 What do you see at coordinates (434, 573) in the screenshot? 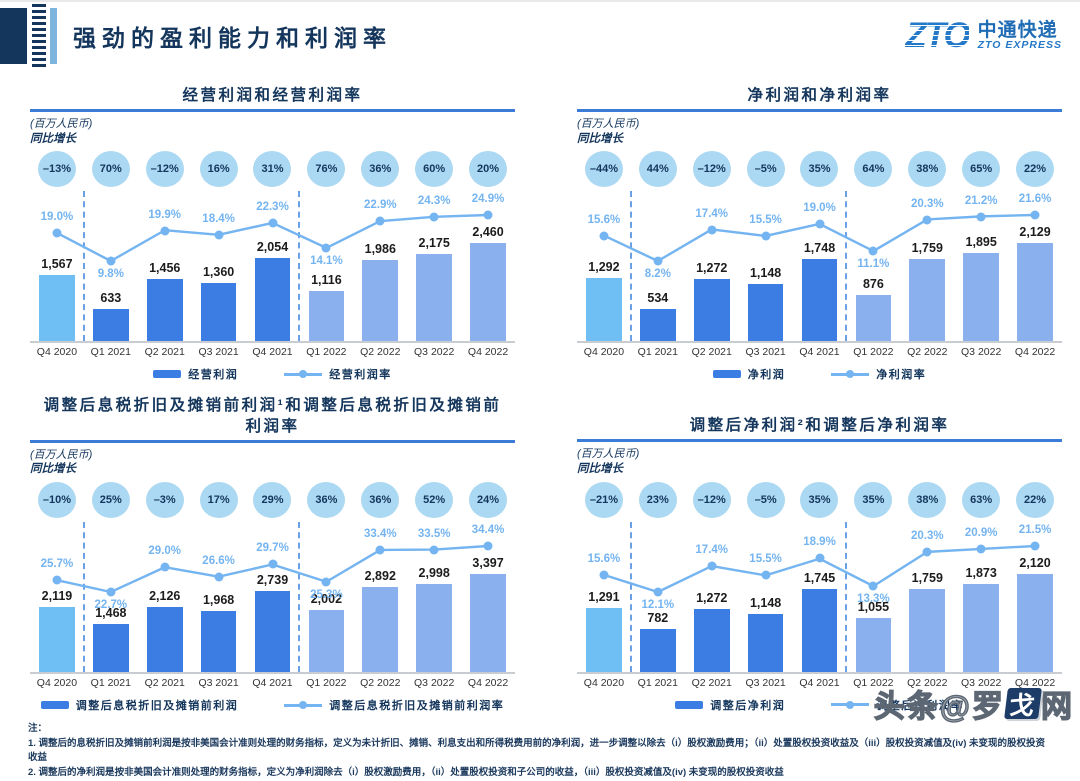
I see `bar-value-label: 2,998` at bounding box center [434, 573].